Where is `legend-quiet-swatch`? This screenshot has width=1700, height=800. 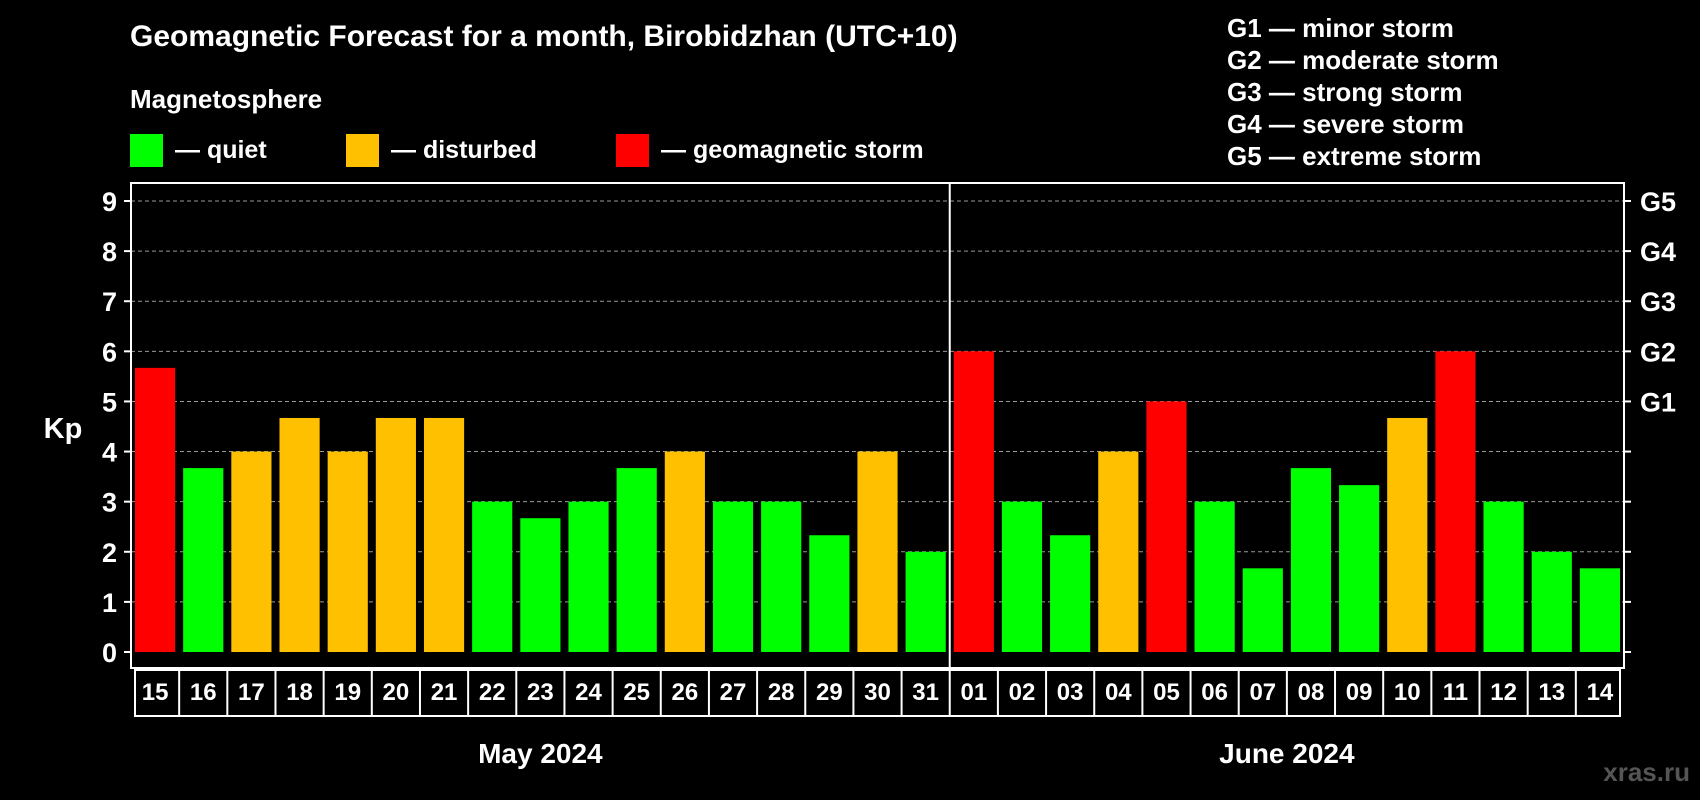
legend-quiet-swatch is located at coordinates (146, 150).